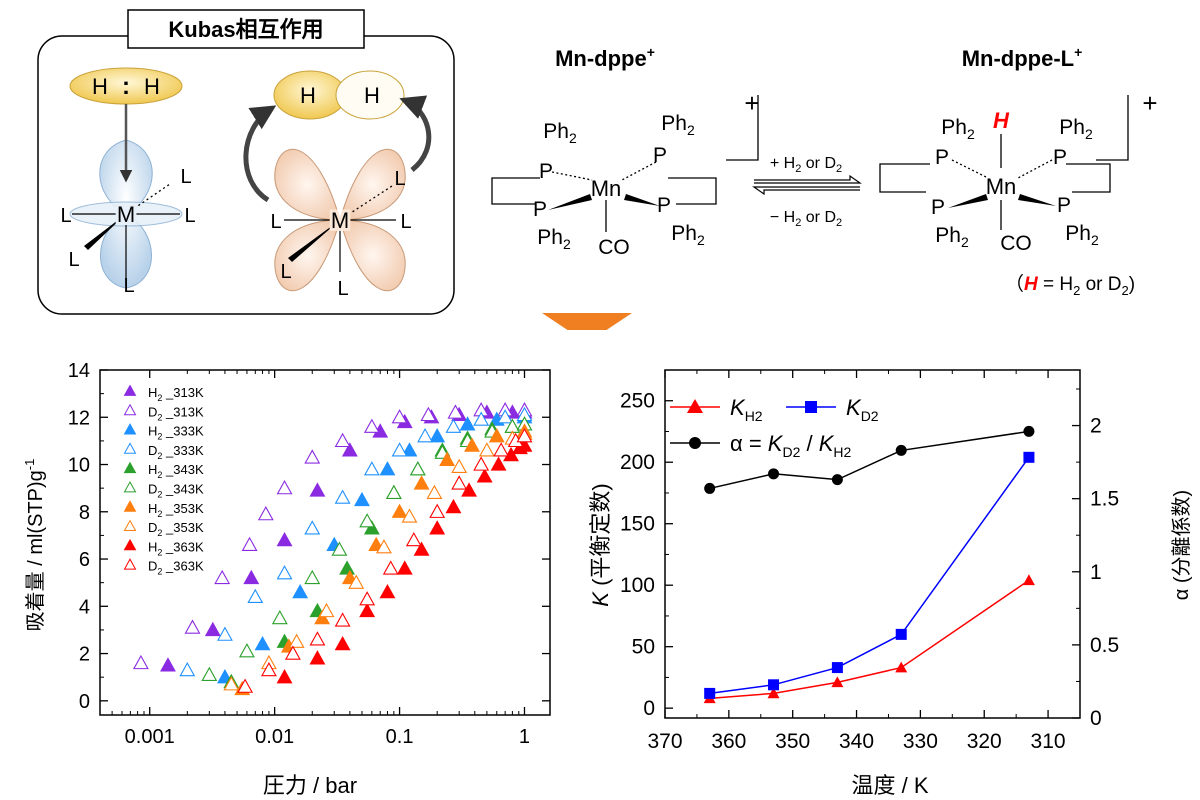 The height and width of the screenshot is (800, 1200). Describe the element at coordinates (176, 452) in the screenshot. I see `legend-entry: D2 _333K` at that location.